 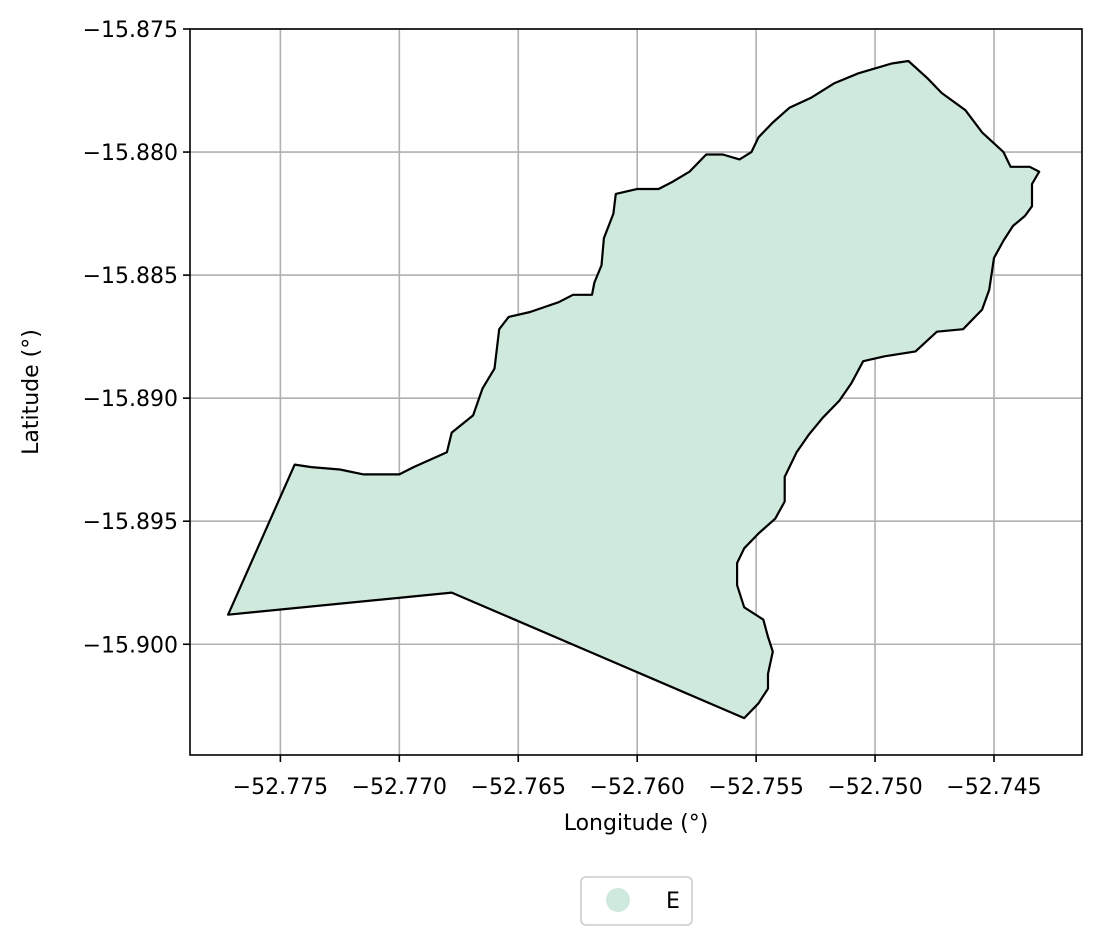 What do you see at coordinates (993, 787) in the screenshot?
I see `x-tick-label: −52.745` at bounding box center [993, 787].